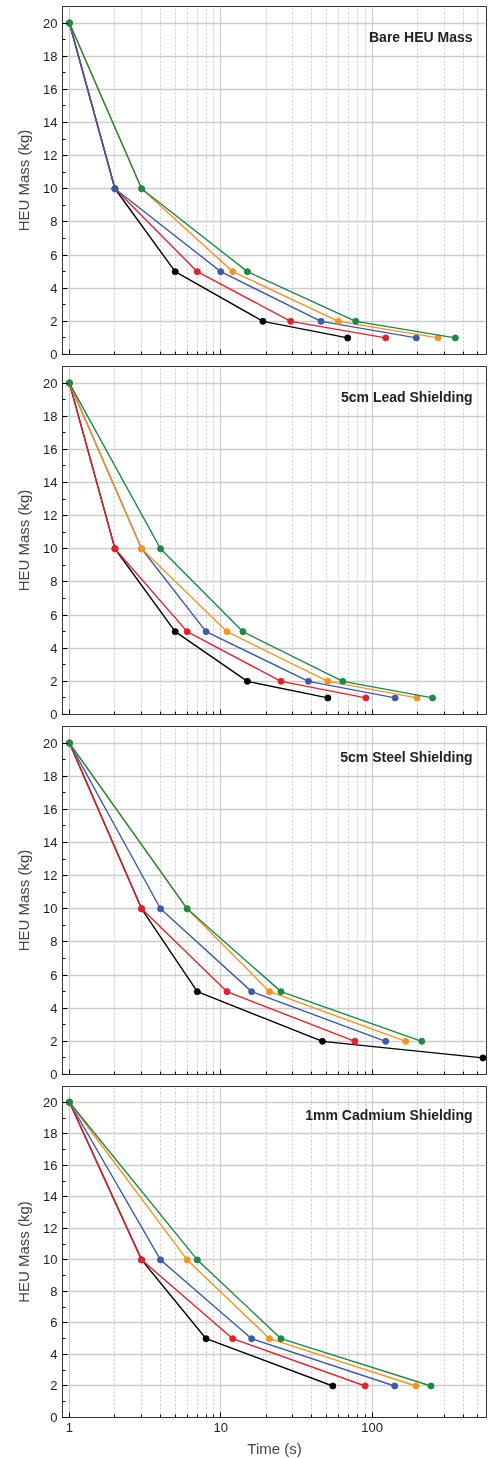 The height and width of the screenshot is (1459, 492). Describe the element at coordinates (406, 756) in the screenshot. I see `text: 5cm Steel Shielding` at that location.